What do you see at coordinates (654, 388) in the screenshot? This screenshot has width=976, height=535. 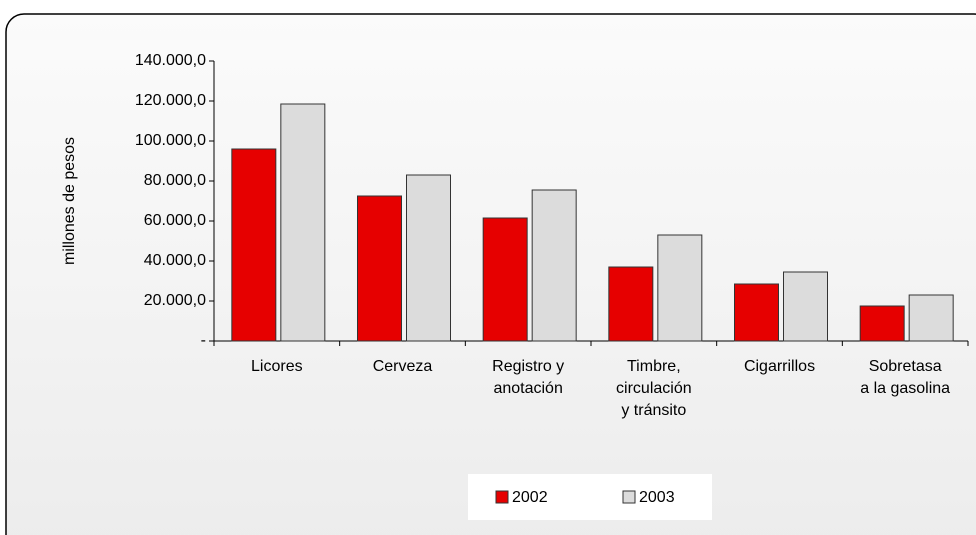 I see `x-tick-label: Timbre, circulación y tránsito` at bounding box center [654, 388].